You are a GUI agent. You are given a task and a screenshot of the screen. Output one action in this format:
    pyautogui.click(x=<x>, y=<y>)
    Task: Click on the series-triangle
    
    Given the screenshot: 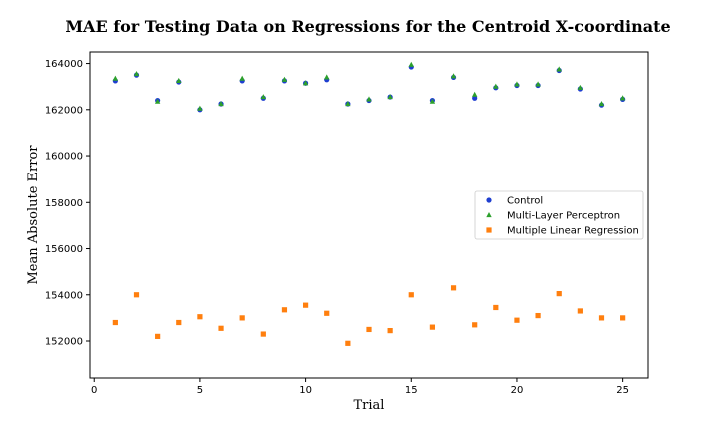 What is the action you would take?
    pyautogui.click(x=369, y=86)
    